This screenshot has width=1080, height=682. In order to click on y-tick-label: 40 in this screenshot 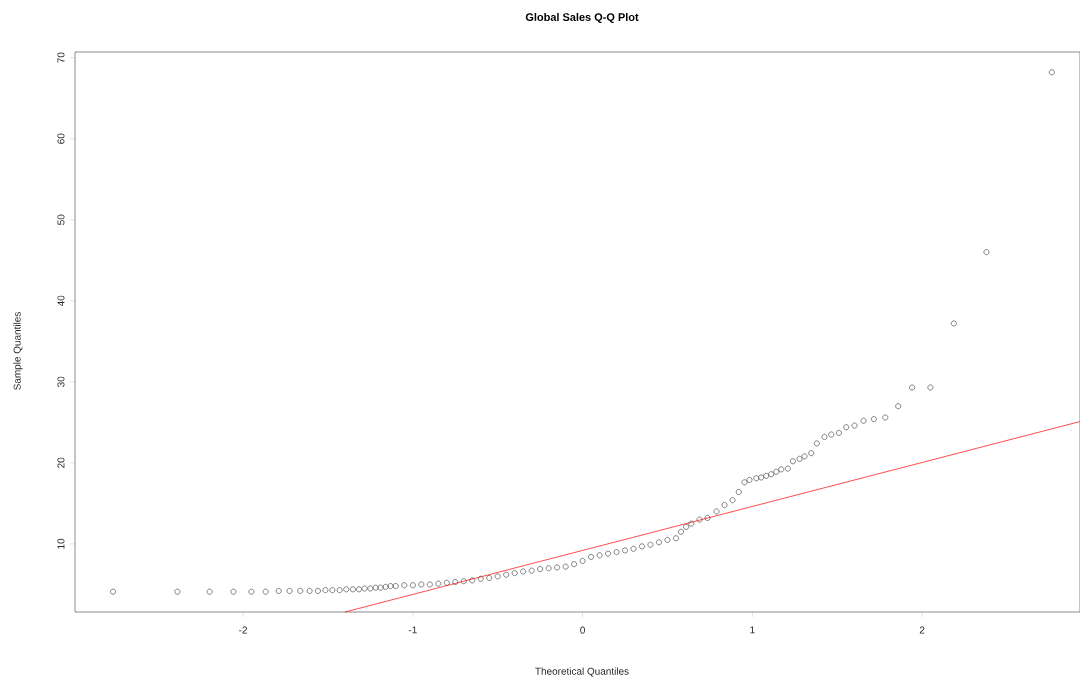, I will do `click(61, 301)`.